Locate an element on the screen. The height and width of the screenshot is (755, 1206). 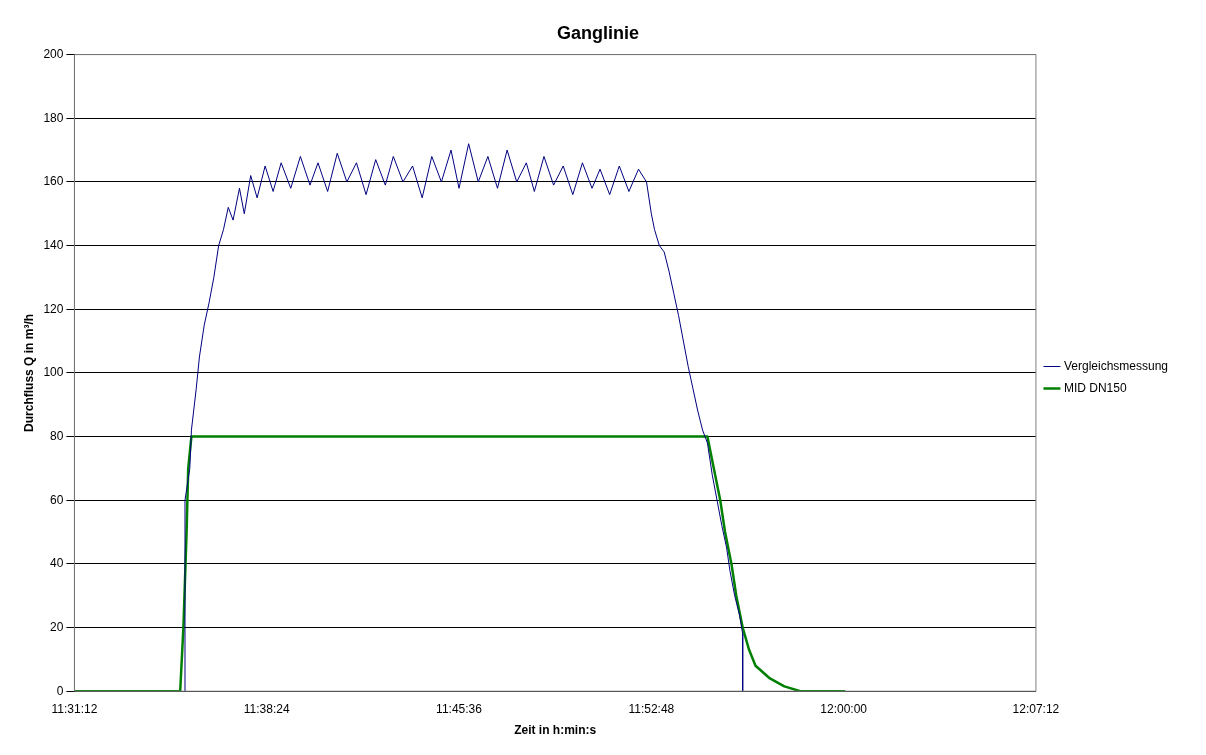
y-tick-label: 140 is located at coordinates (53, 244).